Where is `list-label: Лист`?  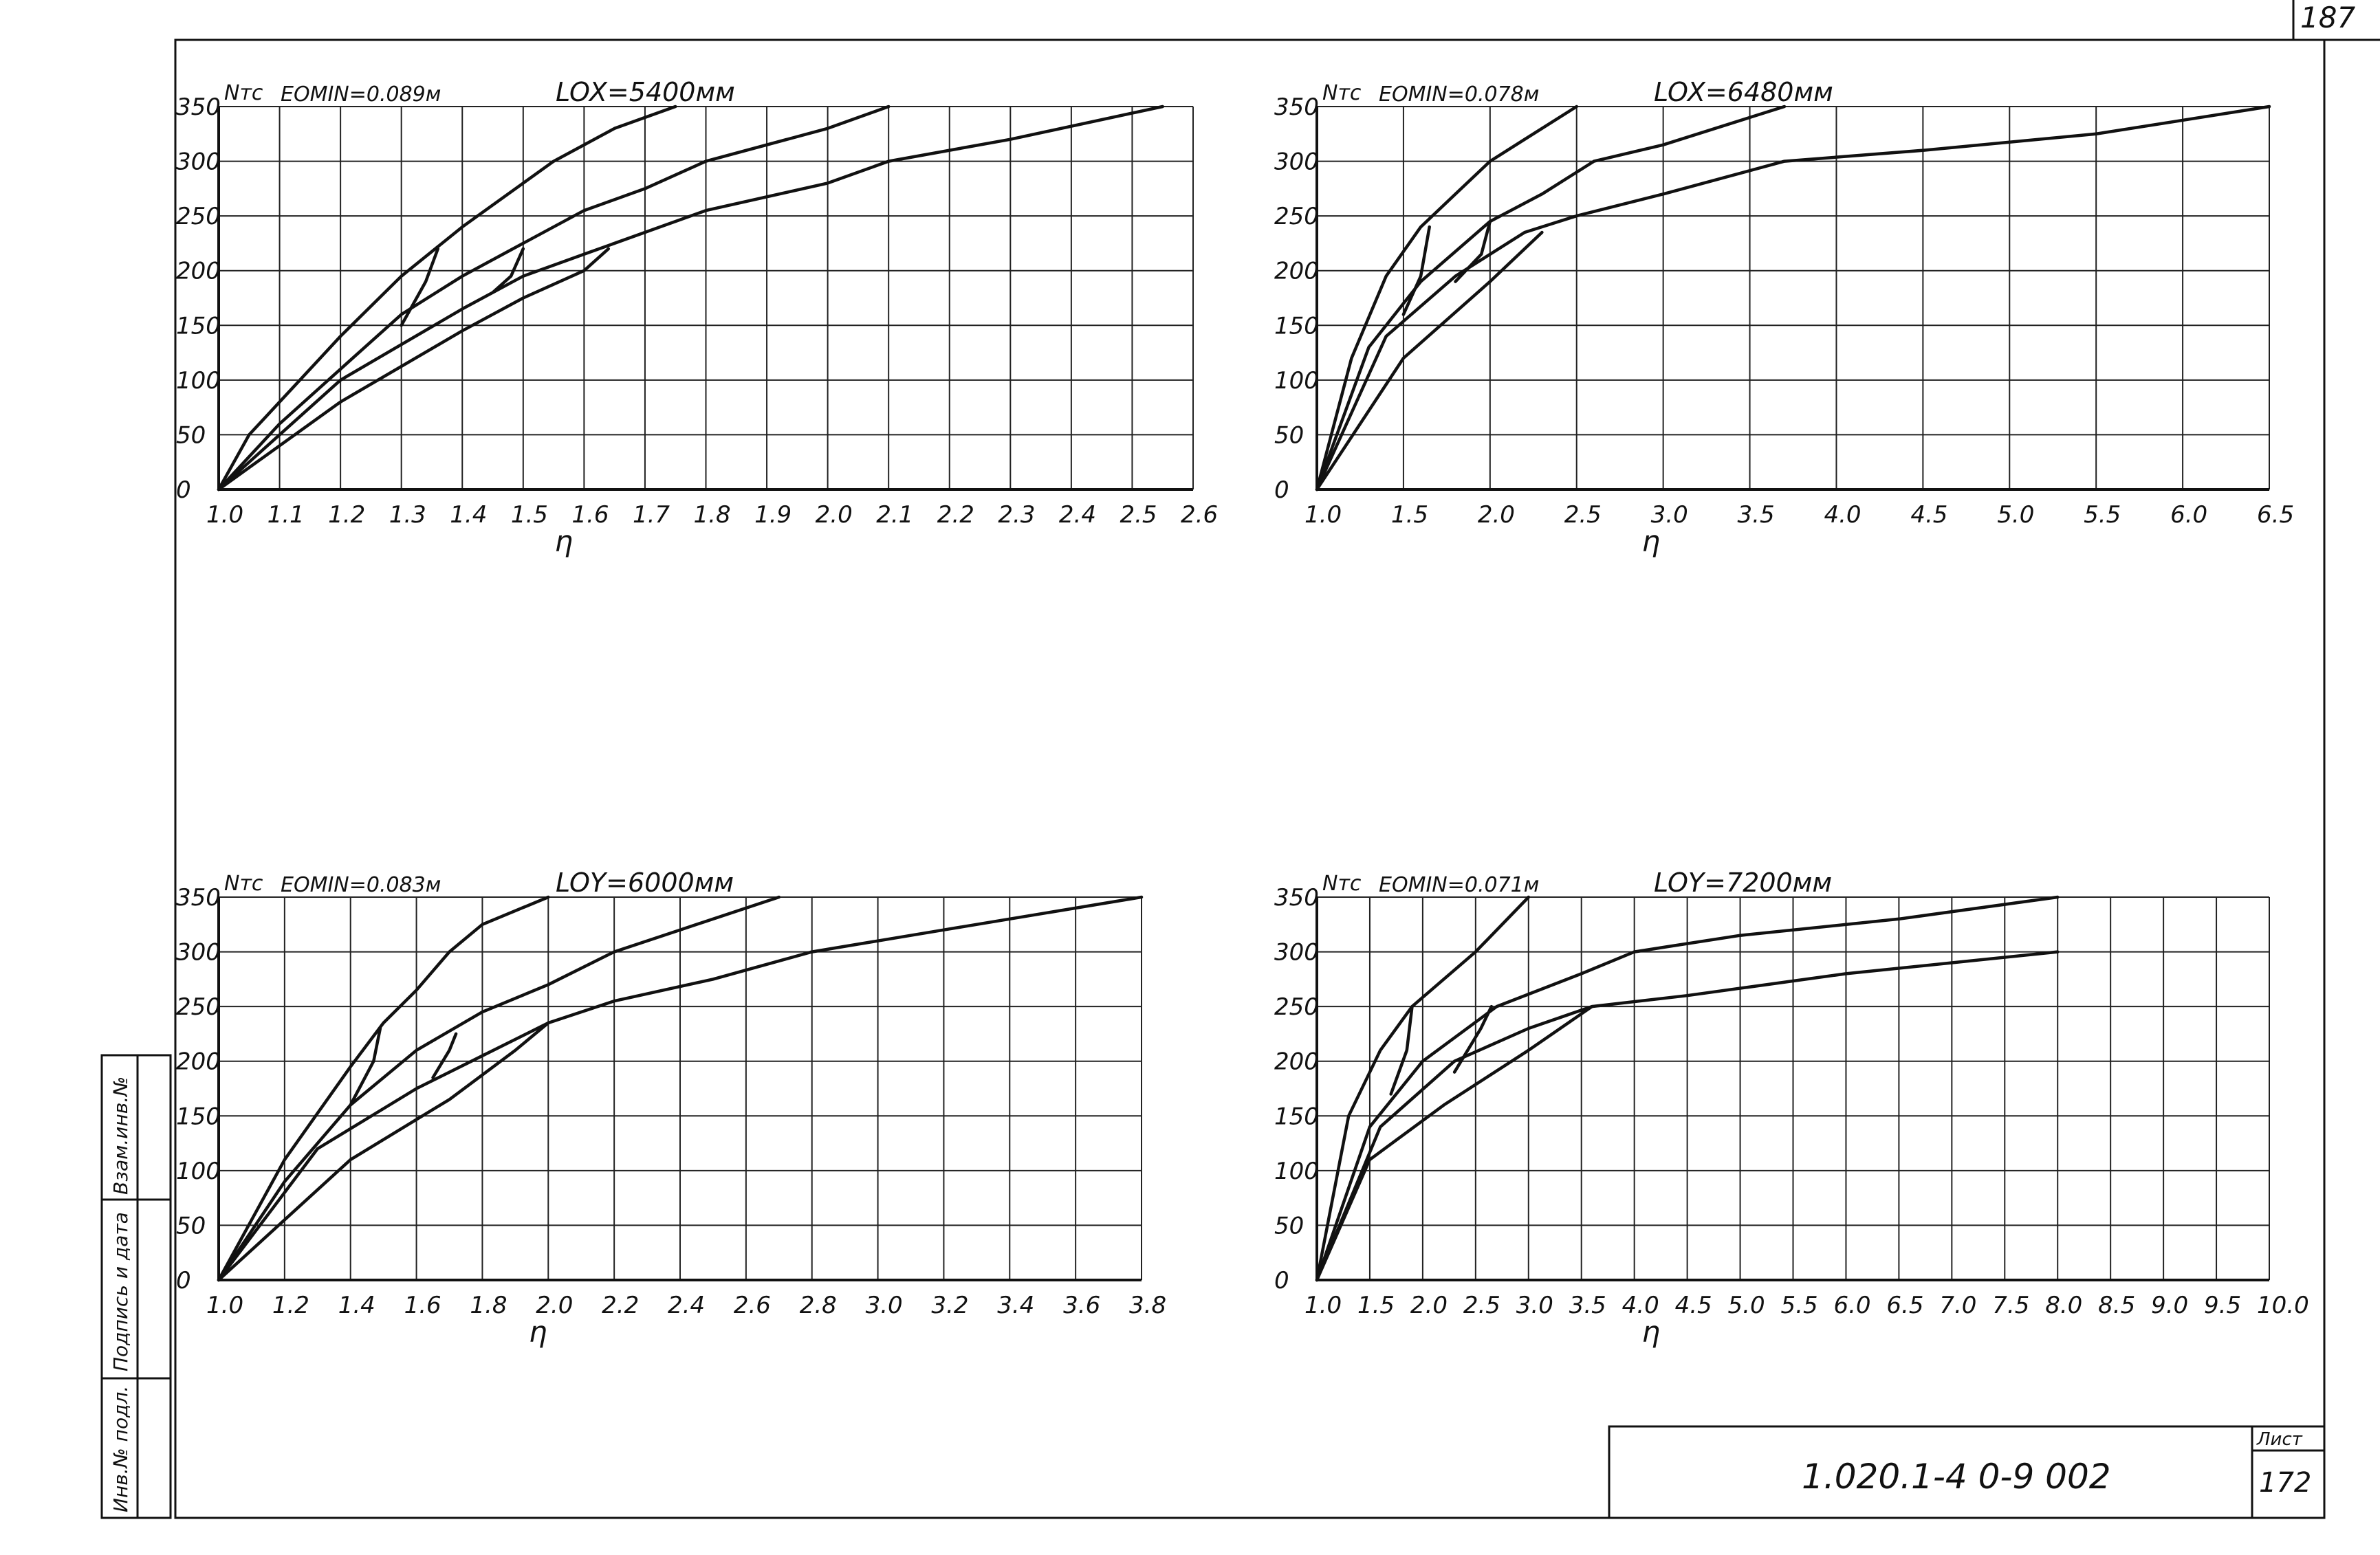 list-label: Лист is located at coordinates (2279, 1439).